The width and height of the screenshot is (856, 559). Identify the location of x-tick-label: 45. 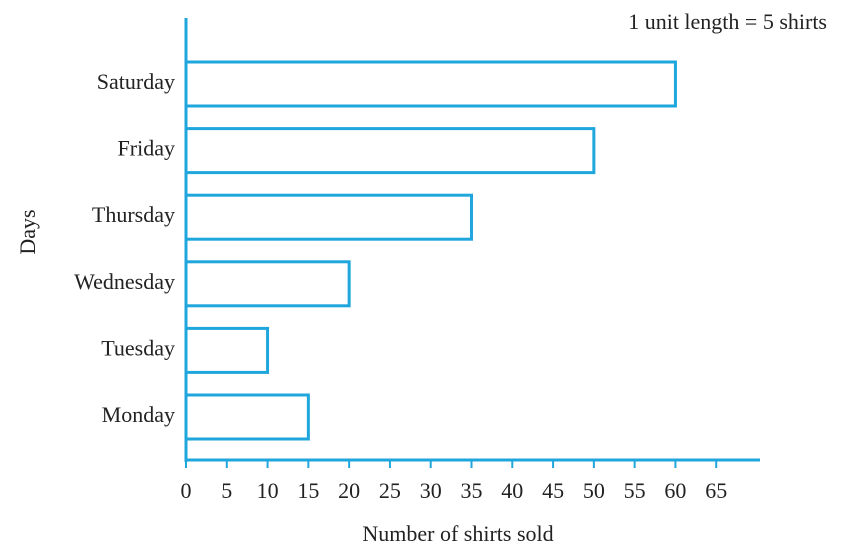
(553, 490).